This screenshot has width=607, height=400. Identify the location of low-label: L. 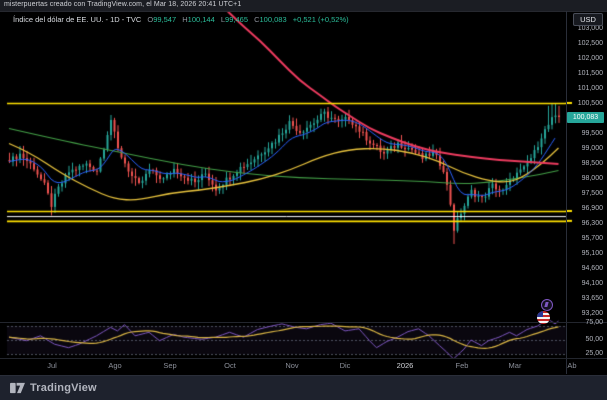
(223, 19).